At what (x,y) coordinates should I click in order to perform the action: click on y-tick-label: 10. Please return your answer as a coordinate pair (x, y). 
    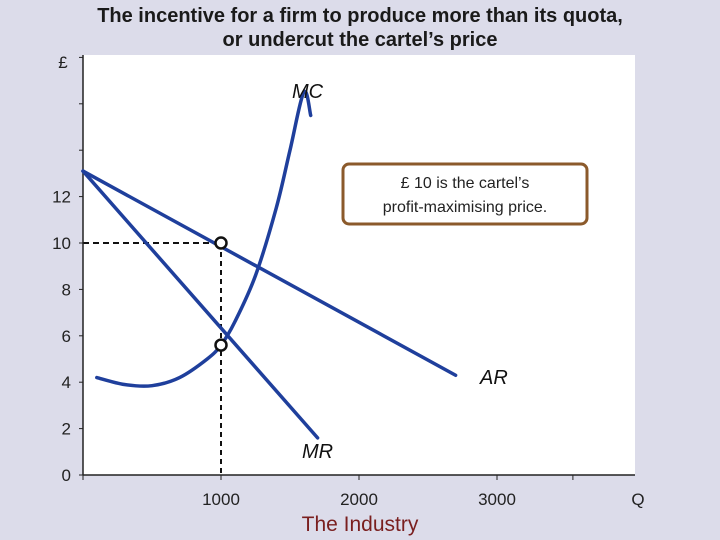
    Looking at the image, I should click on (61, 243).